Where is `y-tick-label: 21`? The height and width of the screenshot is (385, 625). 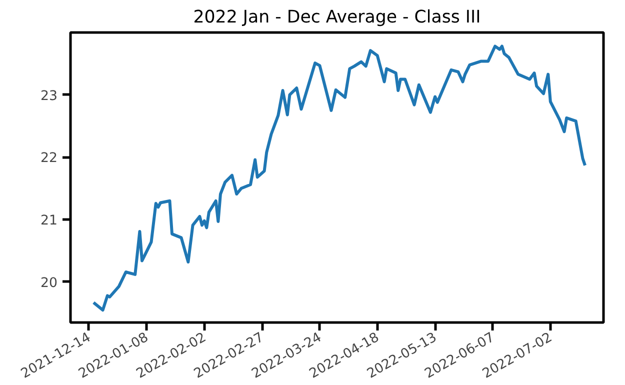 y-tick-label: 21 is located at coordinates (49, 221).